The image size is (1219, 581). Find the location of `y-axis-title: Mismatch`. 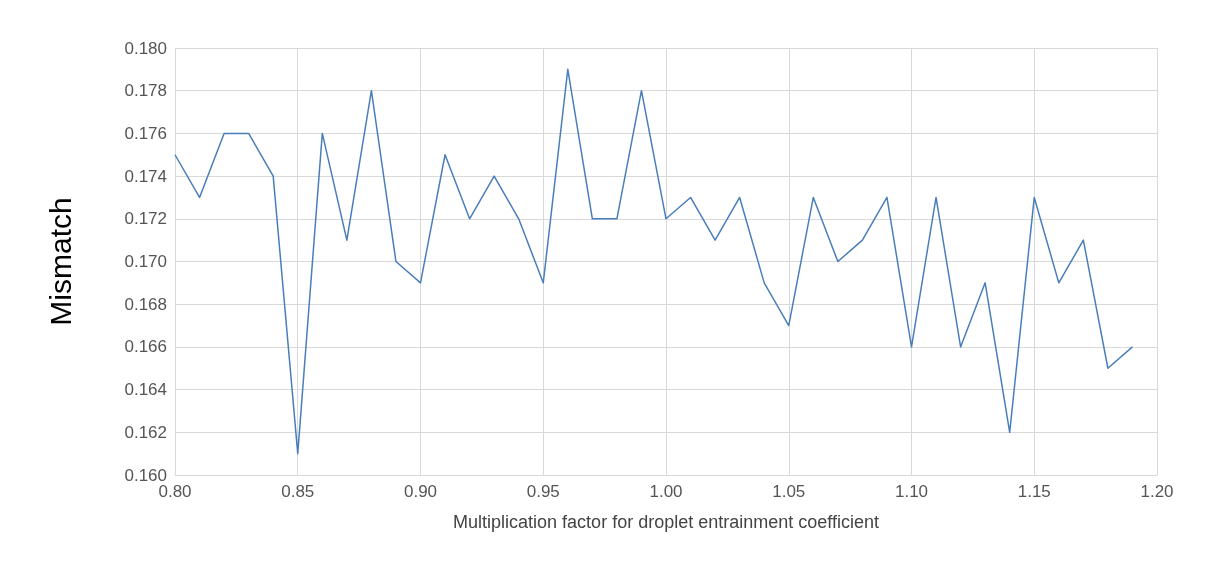

y-axis-title: Mismatch is located at coordinates (60, 261).